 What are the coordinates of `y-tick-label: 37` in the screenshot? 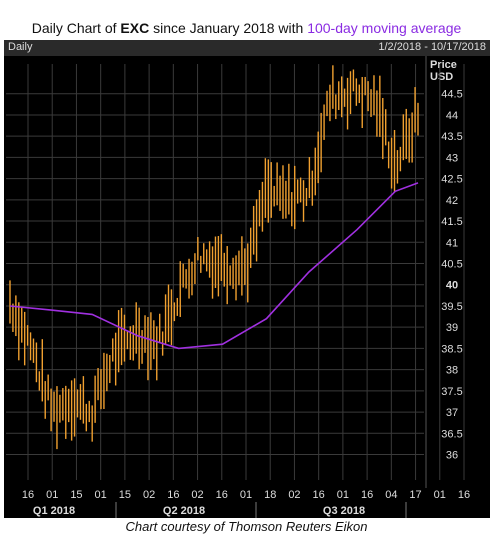 It's located at (452, 413).